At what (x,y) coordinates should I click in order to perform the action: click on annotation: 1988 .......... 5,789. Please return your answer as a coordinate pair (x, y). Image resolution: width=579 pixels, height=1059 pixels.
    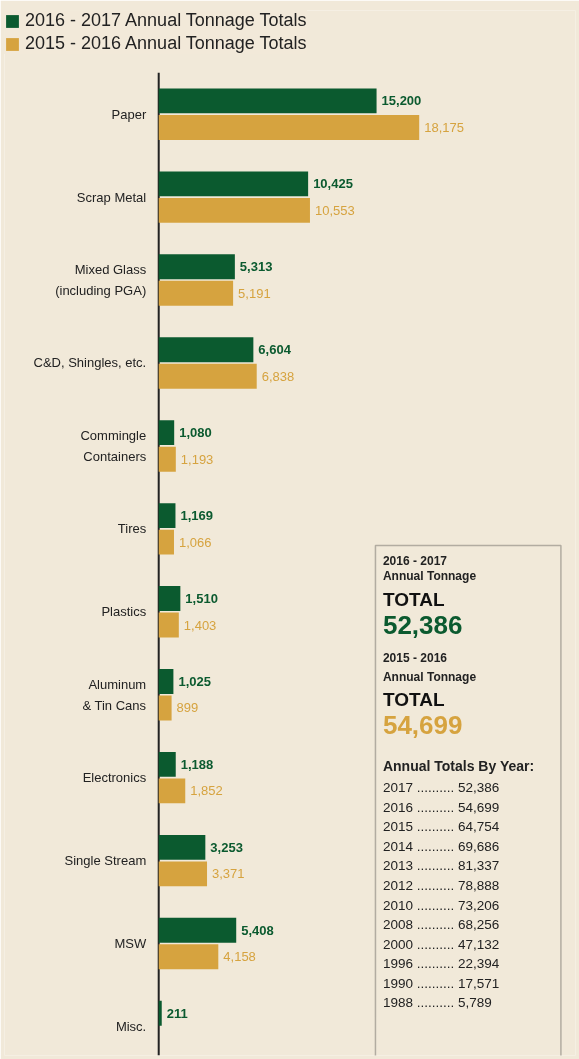
    Looking at the image, I should click on (437, 1003).